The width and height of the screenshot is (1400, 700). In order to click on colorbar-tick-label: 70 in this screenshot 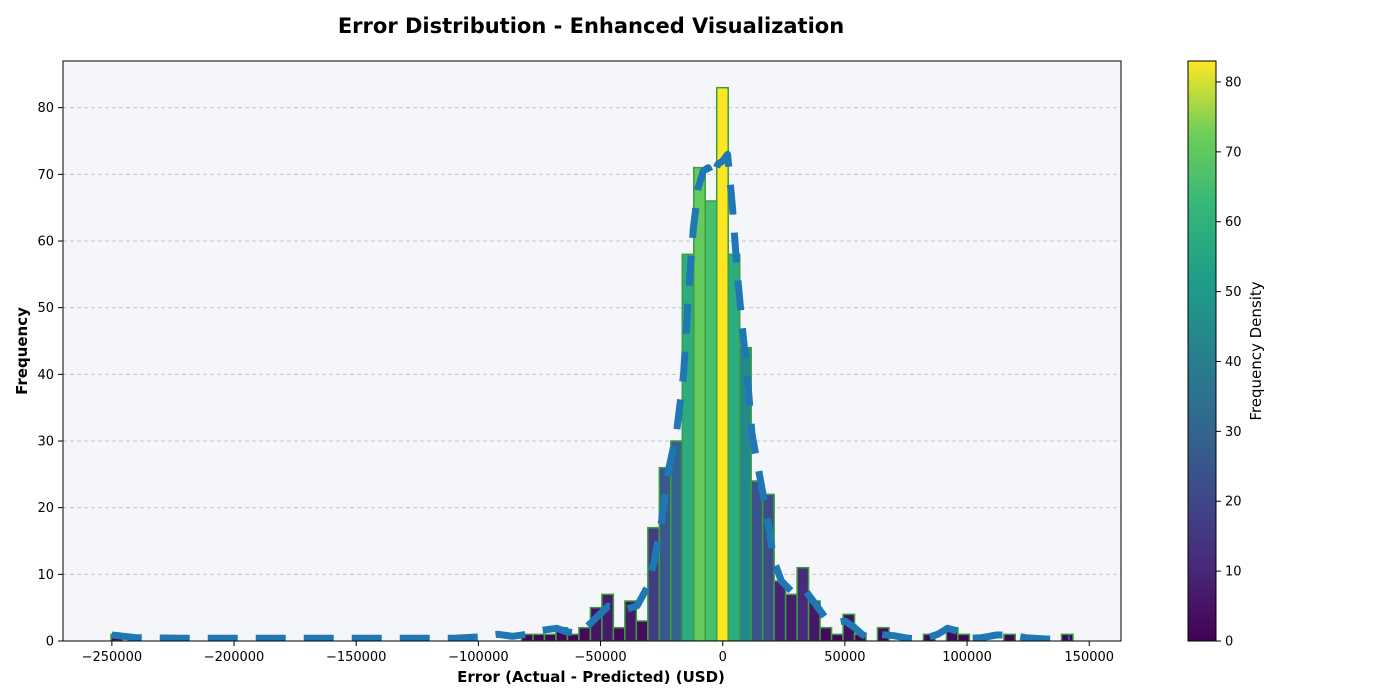, I will do `click(1233, 152)`.